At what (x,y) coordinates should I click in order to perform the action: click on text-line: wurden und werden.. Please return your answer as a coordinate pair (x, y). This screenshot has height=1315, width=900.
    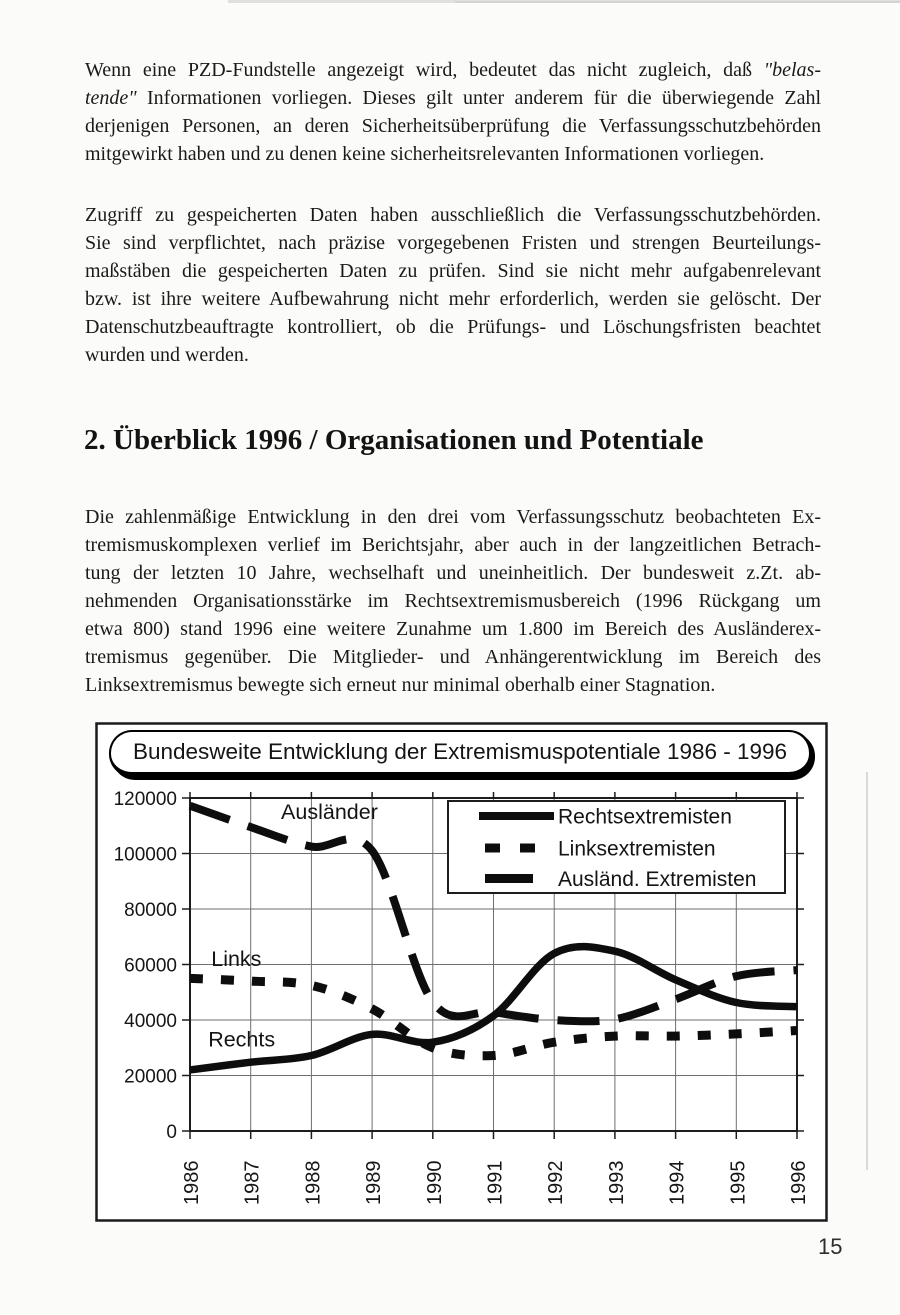
    Looking at the image, I should click on (167, 355).